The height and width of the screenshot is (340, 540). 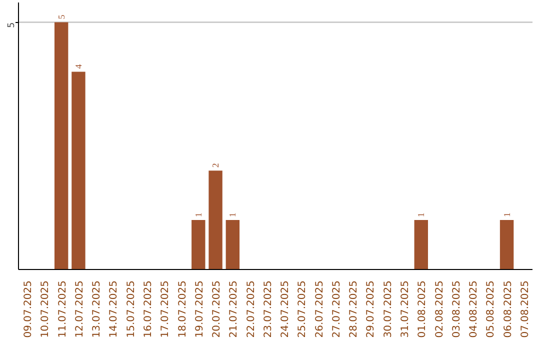 I want to click on x-tick-label: 16.07.2025, so click(x=148, y=309).